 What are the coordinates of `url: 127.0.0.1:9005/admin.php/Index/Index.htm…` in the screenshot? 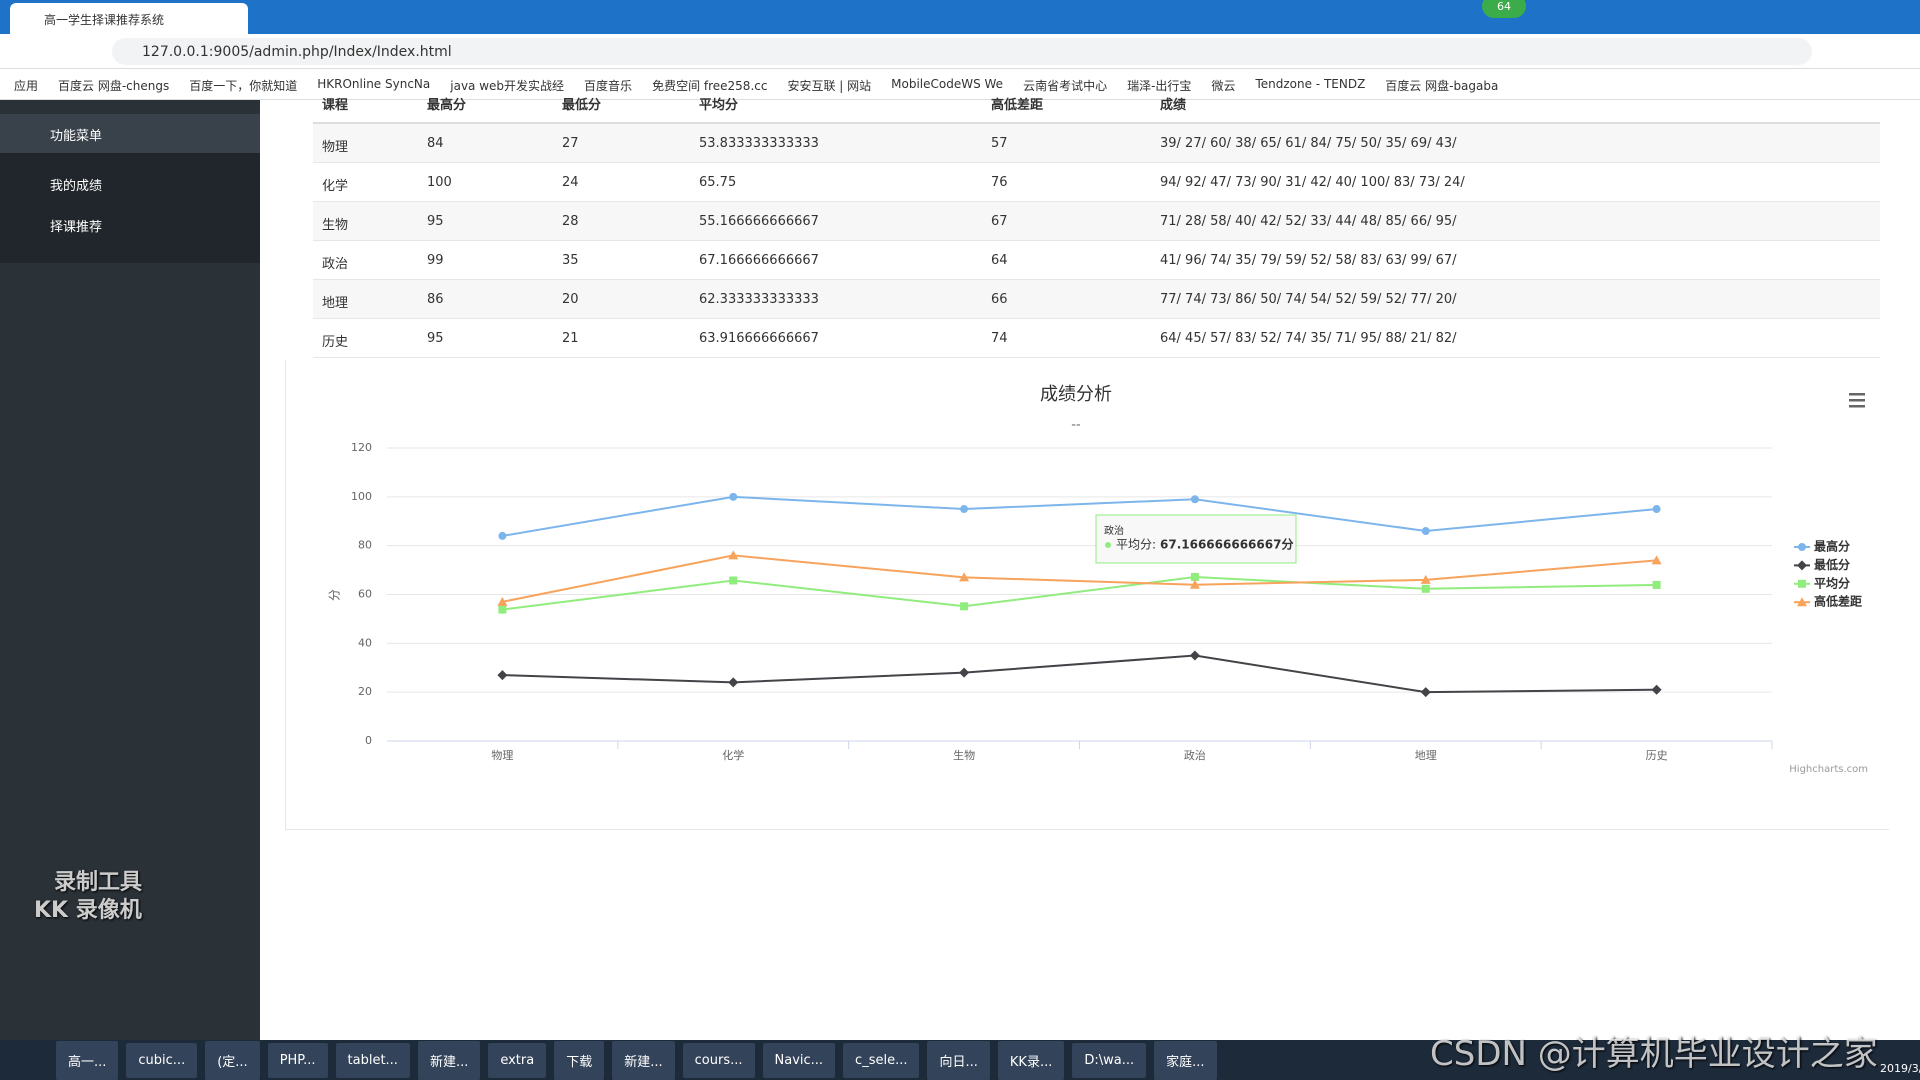 It's located at (962, 51).